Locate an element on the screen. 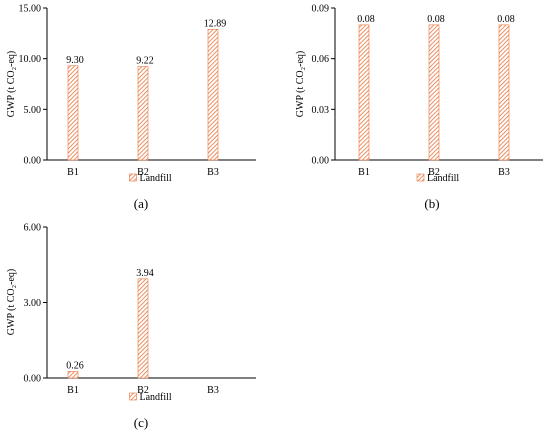  chart-b-data-label-B3: 0.08 is located at coordinates (506, 19).